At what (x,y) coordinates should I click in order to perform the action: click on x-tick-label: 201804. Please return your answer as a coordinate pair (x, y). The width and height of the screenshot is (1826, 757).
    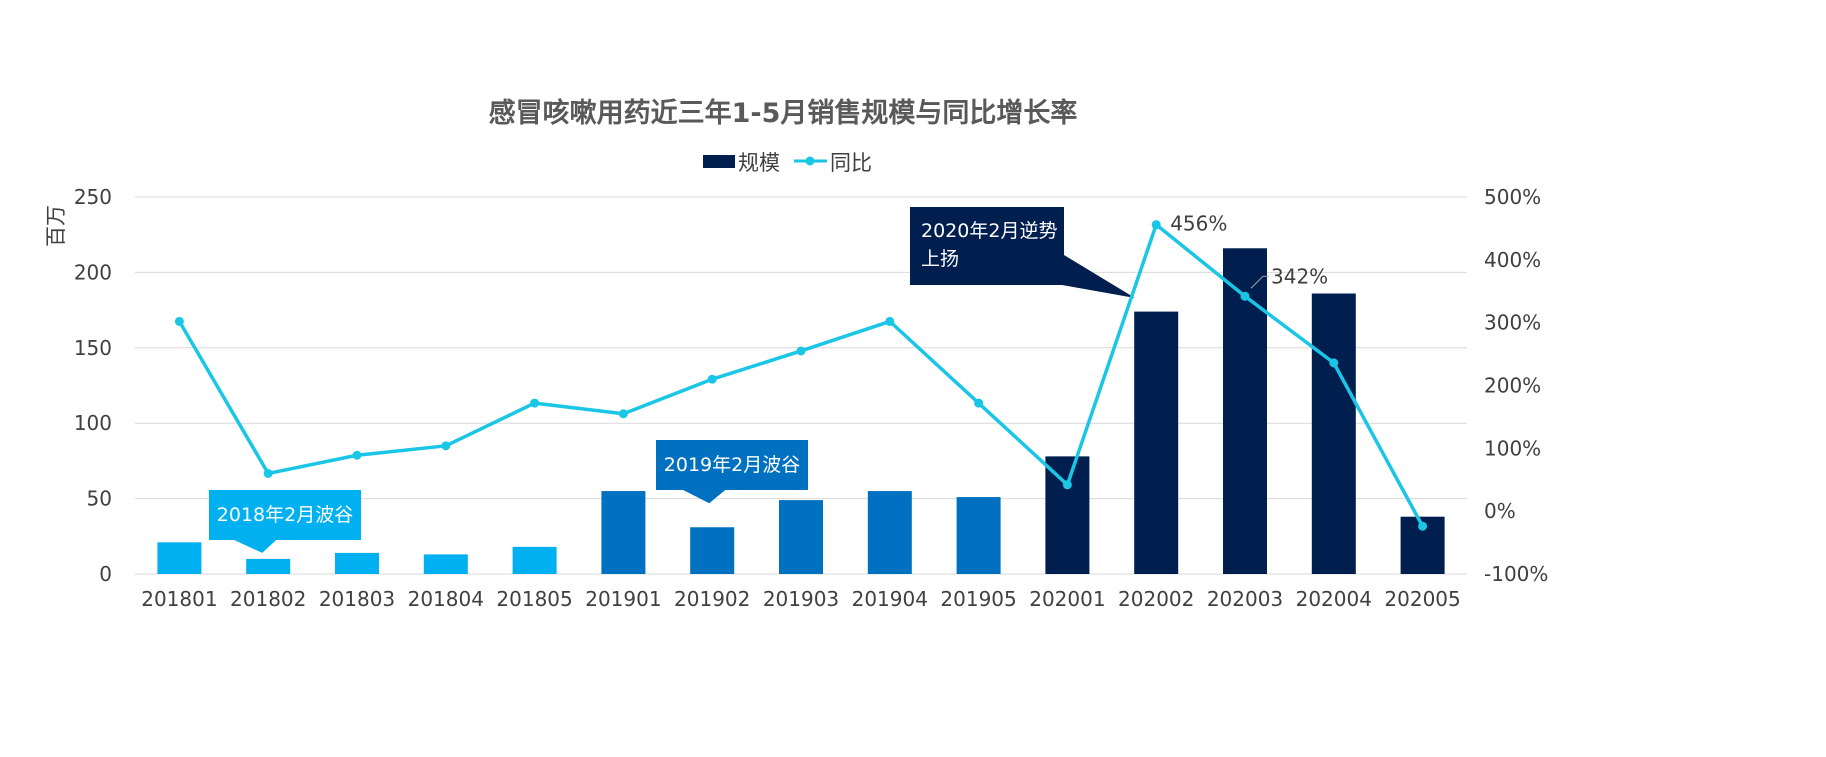
    Looking at the image, I should click on (446, 599).